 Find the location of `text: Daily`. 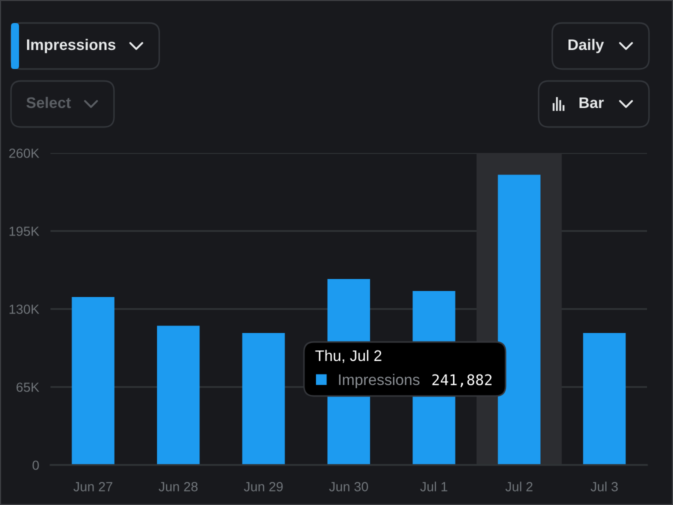

text: Daily is located at coordinates (586, 46).